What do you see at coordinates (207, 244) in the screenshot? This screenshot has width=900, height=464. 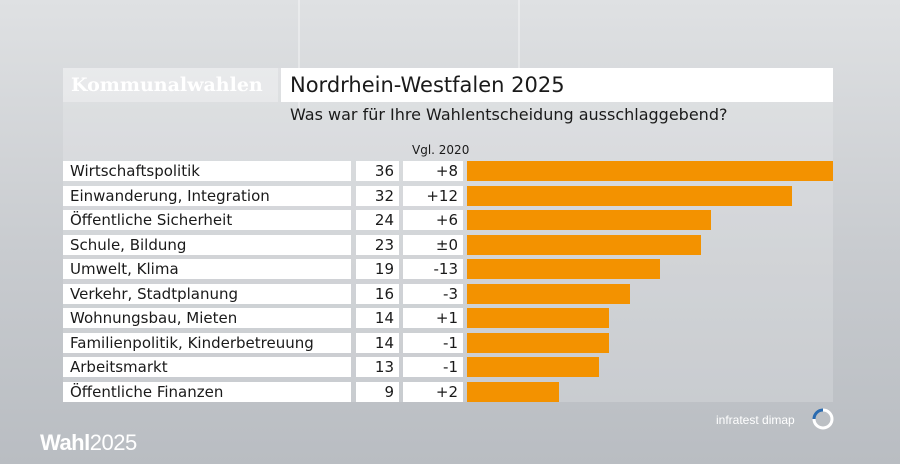 I see `category-label: Schule, Bildung` at bounding box center [207, 244].